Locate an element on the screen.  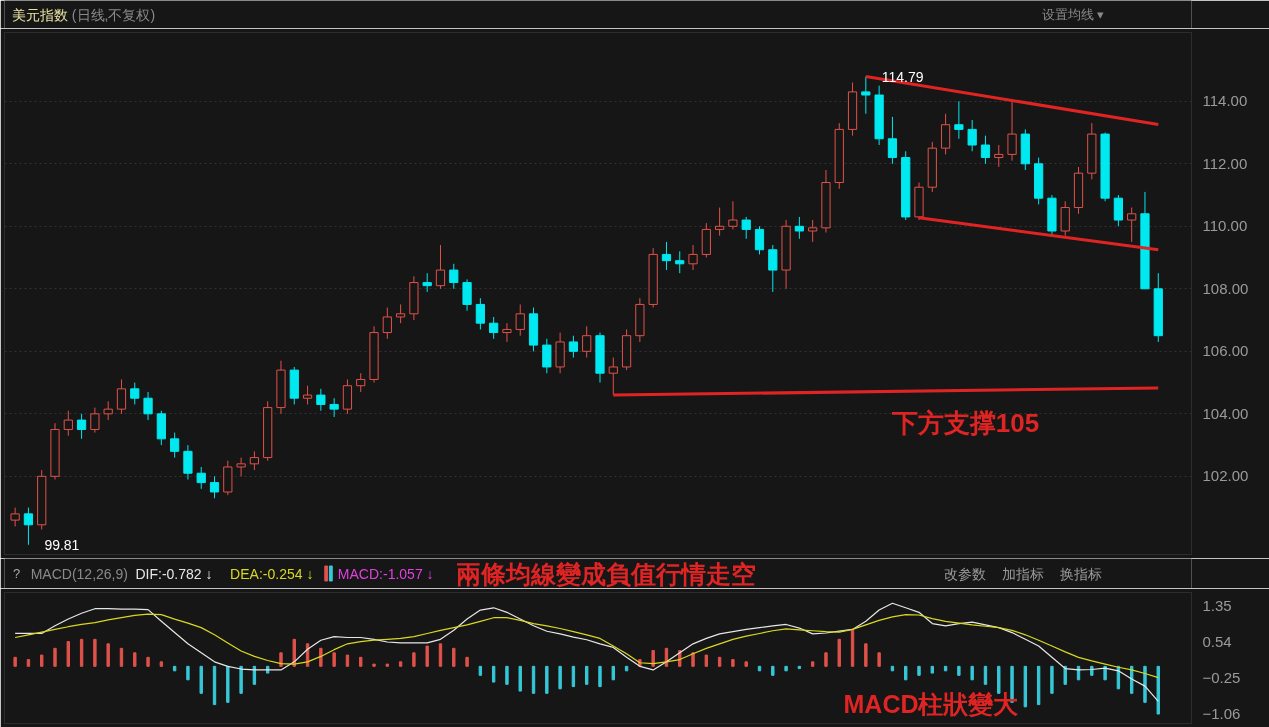
y-tick-label: 114.00 is located at coordinates (1225, 101).